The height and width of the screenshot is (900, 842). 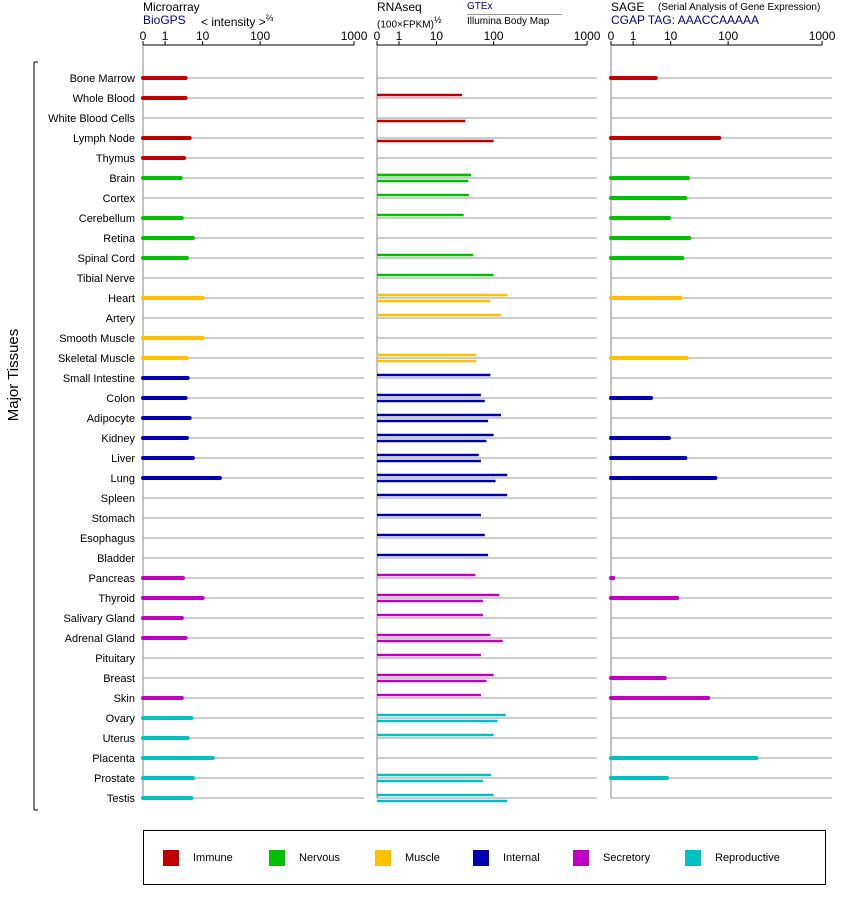 What do you see at coordinates (203, 36) in the screenshot?
I see `microarray-tick-label-10: 10` at bounding box center [203, 36].